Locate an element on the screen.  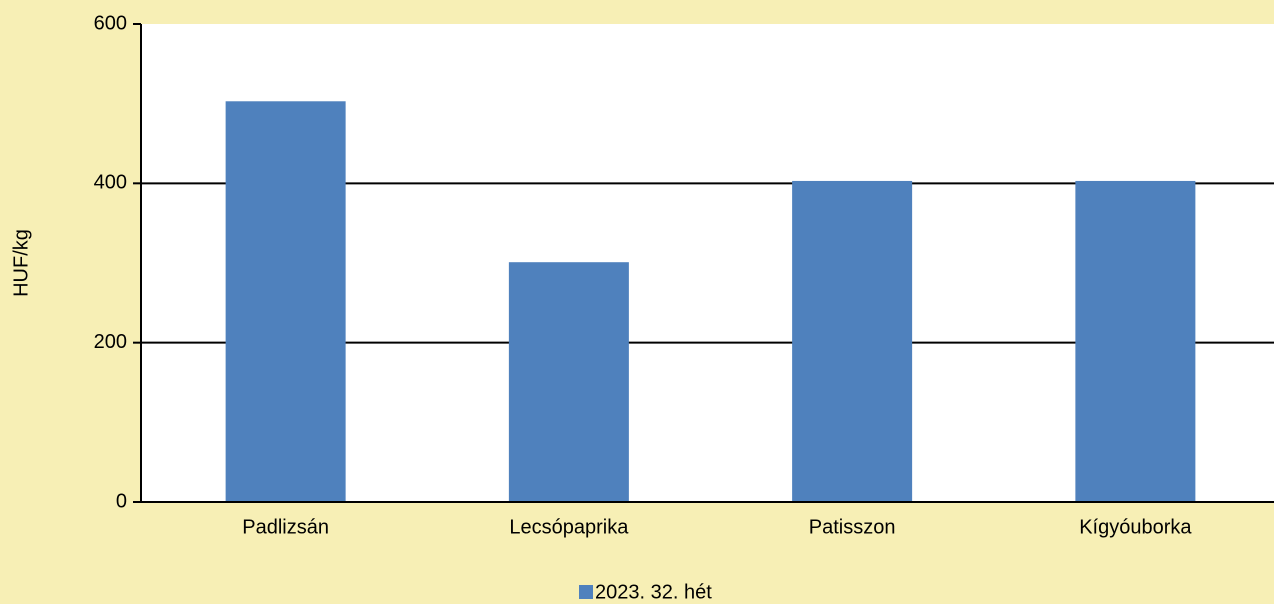
y-tick-label: 600 is located at coordinates (110, 23).